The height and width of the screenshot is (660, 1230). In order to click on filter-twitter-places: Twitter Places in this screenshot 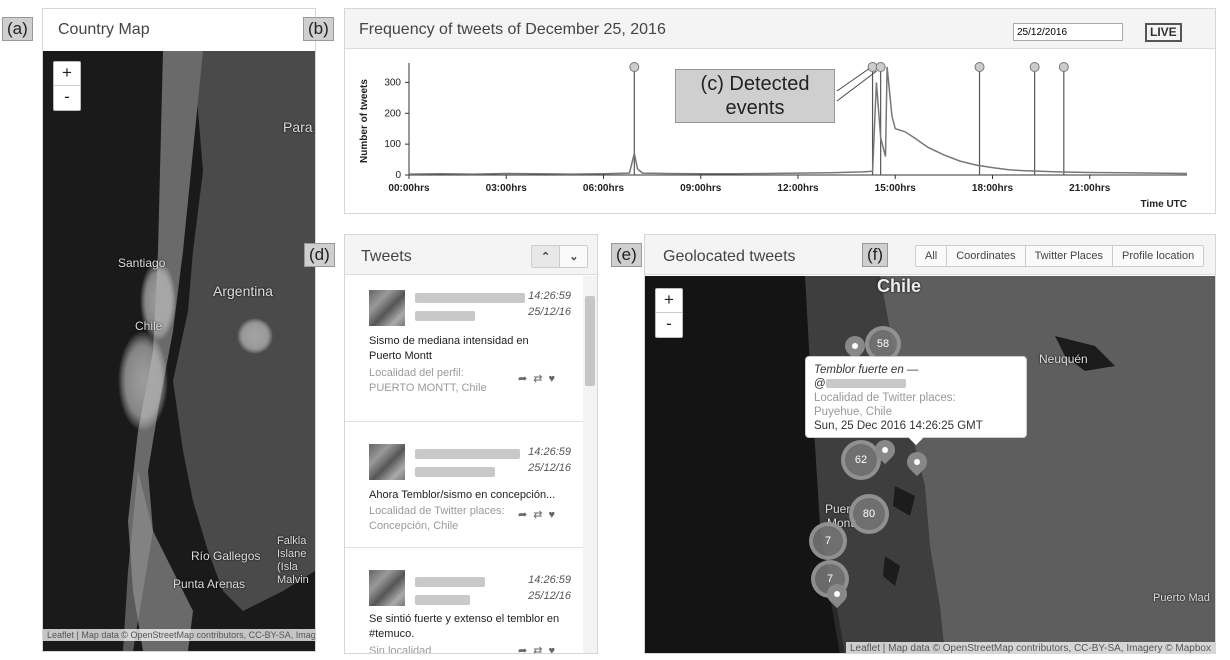, I will do `click(1069, 256)`.